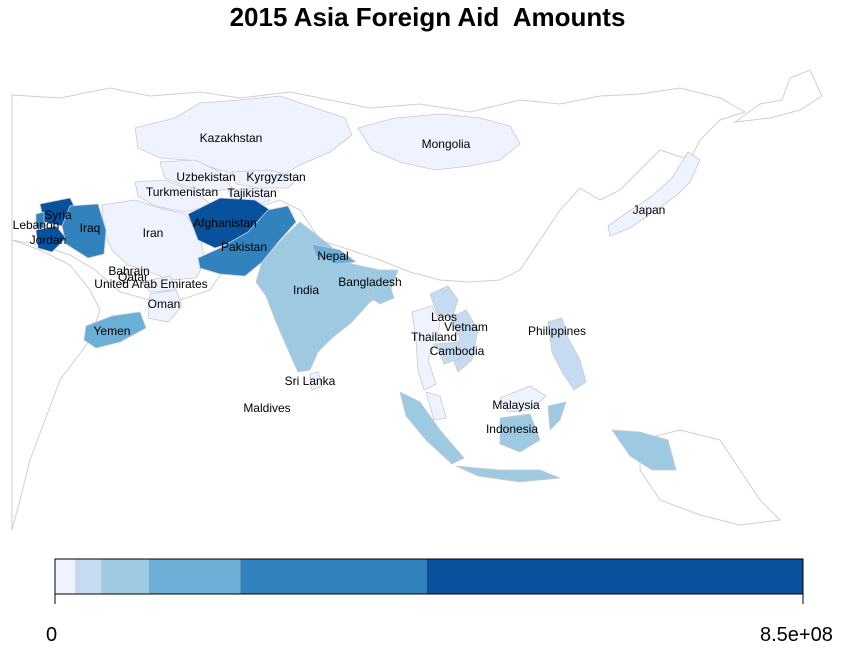  I want to click on label-sri-lanka: Sri Lanka, so click(310, 381).